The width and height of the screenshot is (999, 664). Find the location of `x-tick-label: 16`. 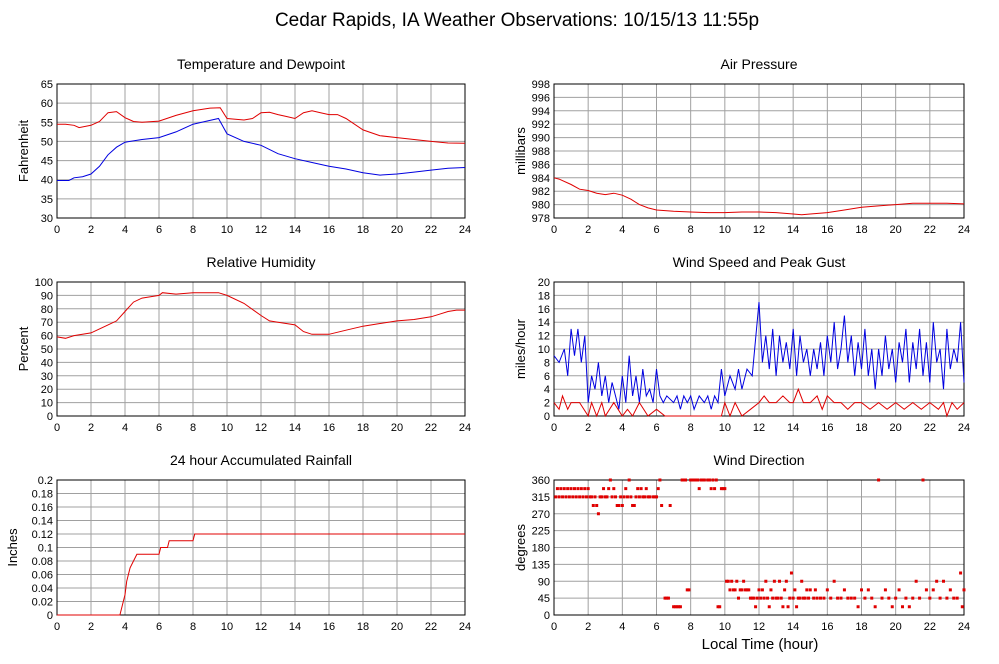

x-tick-label: 16 is located at coordinates (329, 627).